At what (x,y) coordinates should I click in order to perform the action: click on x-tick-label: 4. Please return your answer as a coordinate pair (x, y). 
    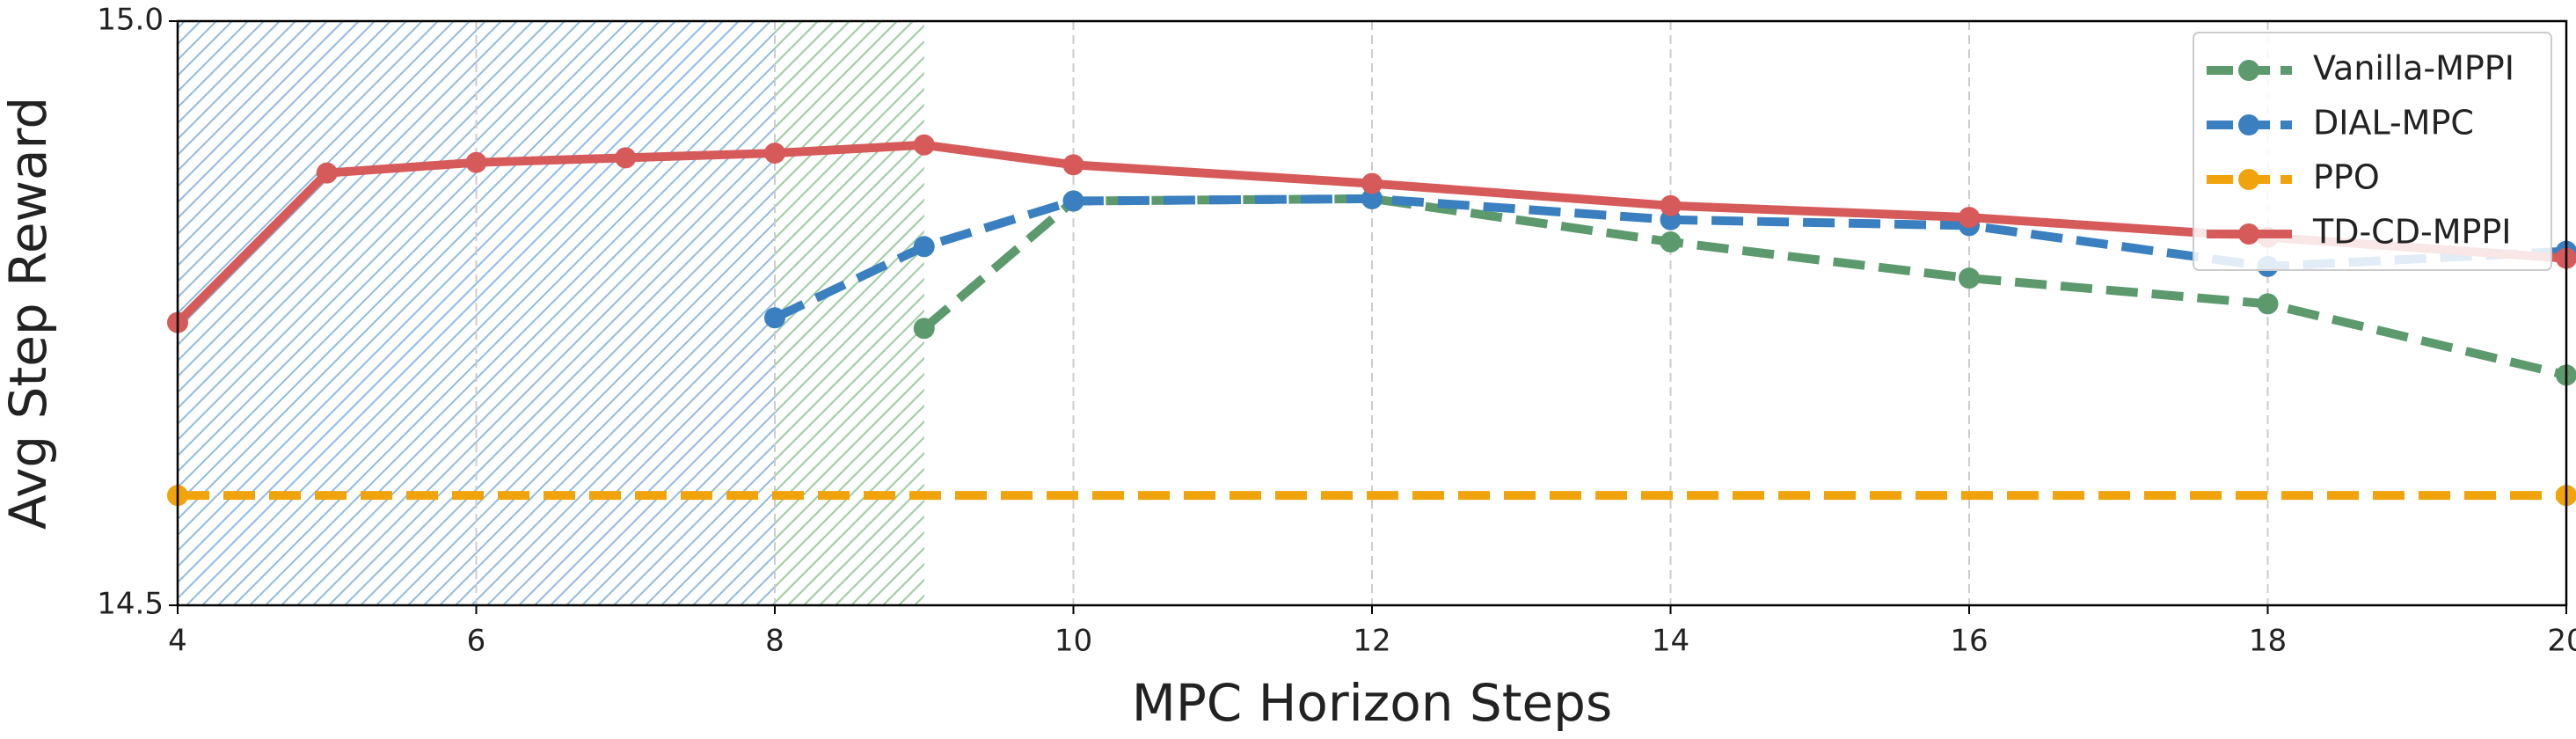
    Looking at the image, I should click on (177, 641).